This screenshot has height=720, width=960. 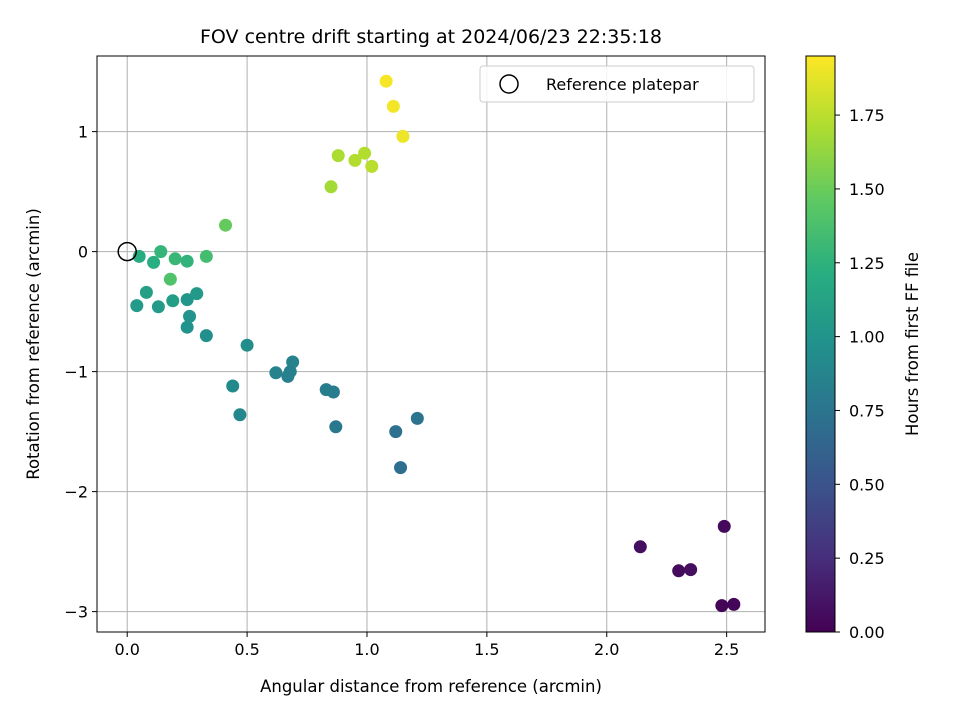 What do you see at coordinates (867, 337) in the screenshot?
I see `colorbar-tick-label: 1.00` at bounding box center [867, 337].